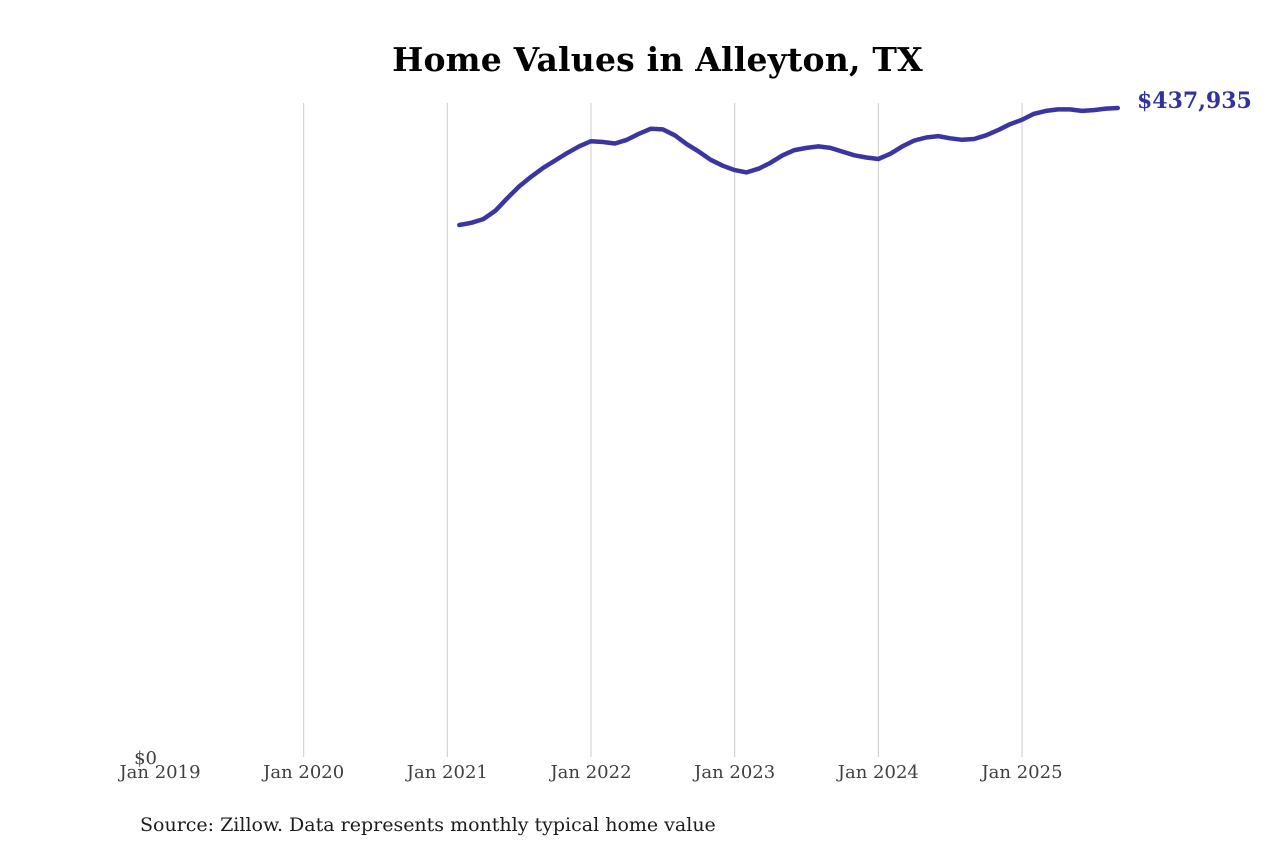  Describe the element at coordinates (304, 772) in the screenshot. I see `x-axis-label: Jan 2020` at that location.